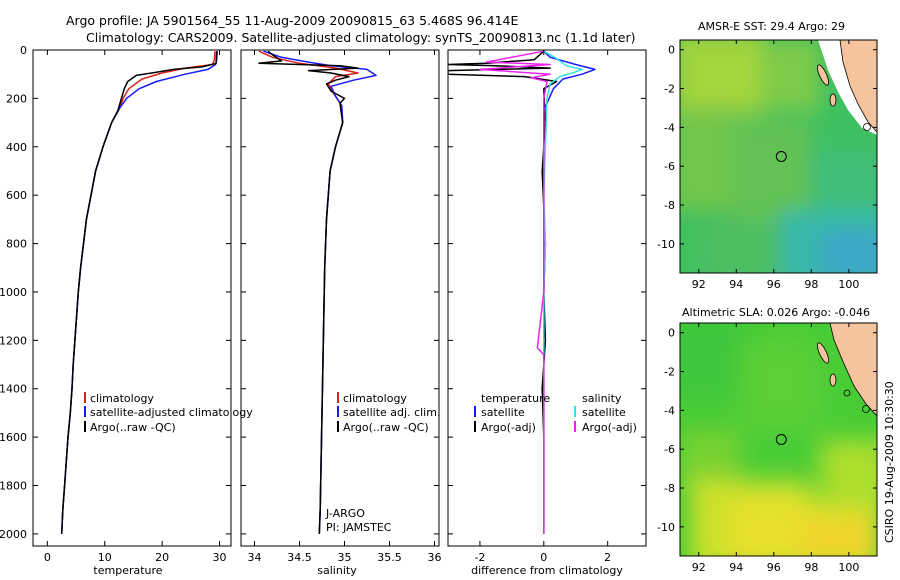 The height and width of the screenshot is (580, 900). I want to click on y-tick-label: 1600, so click(13, 437).